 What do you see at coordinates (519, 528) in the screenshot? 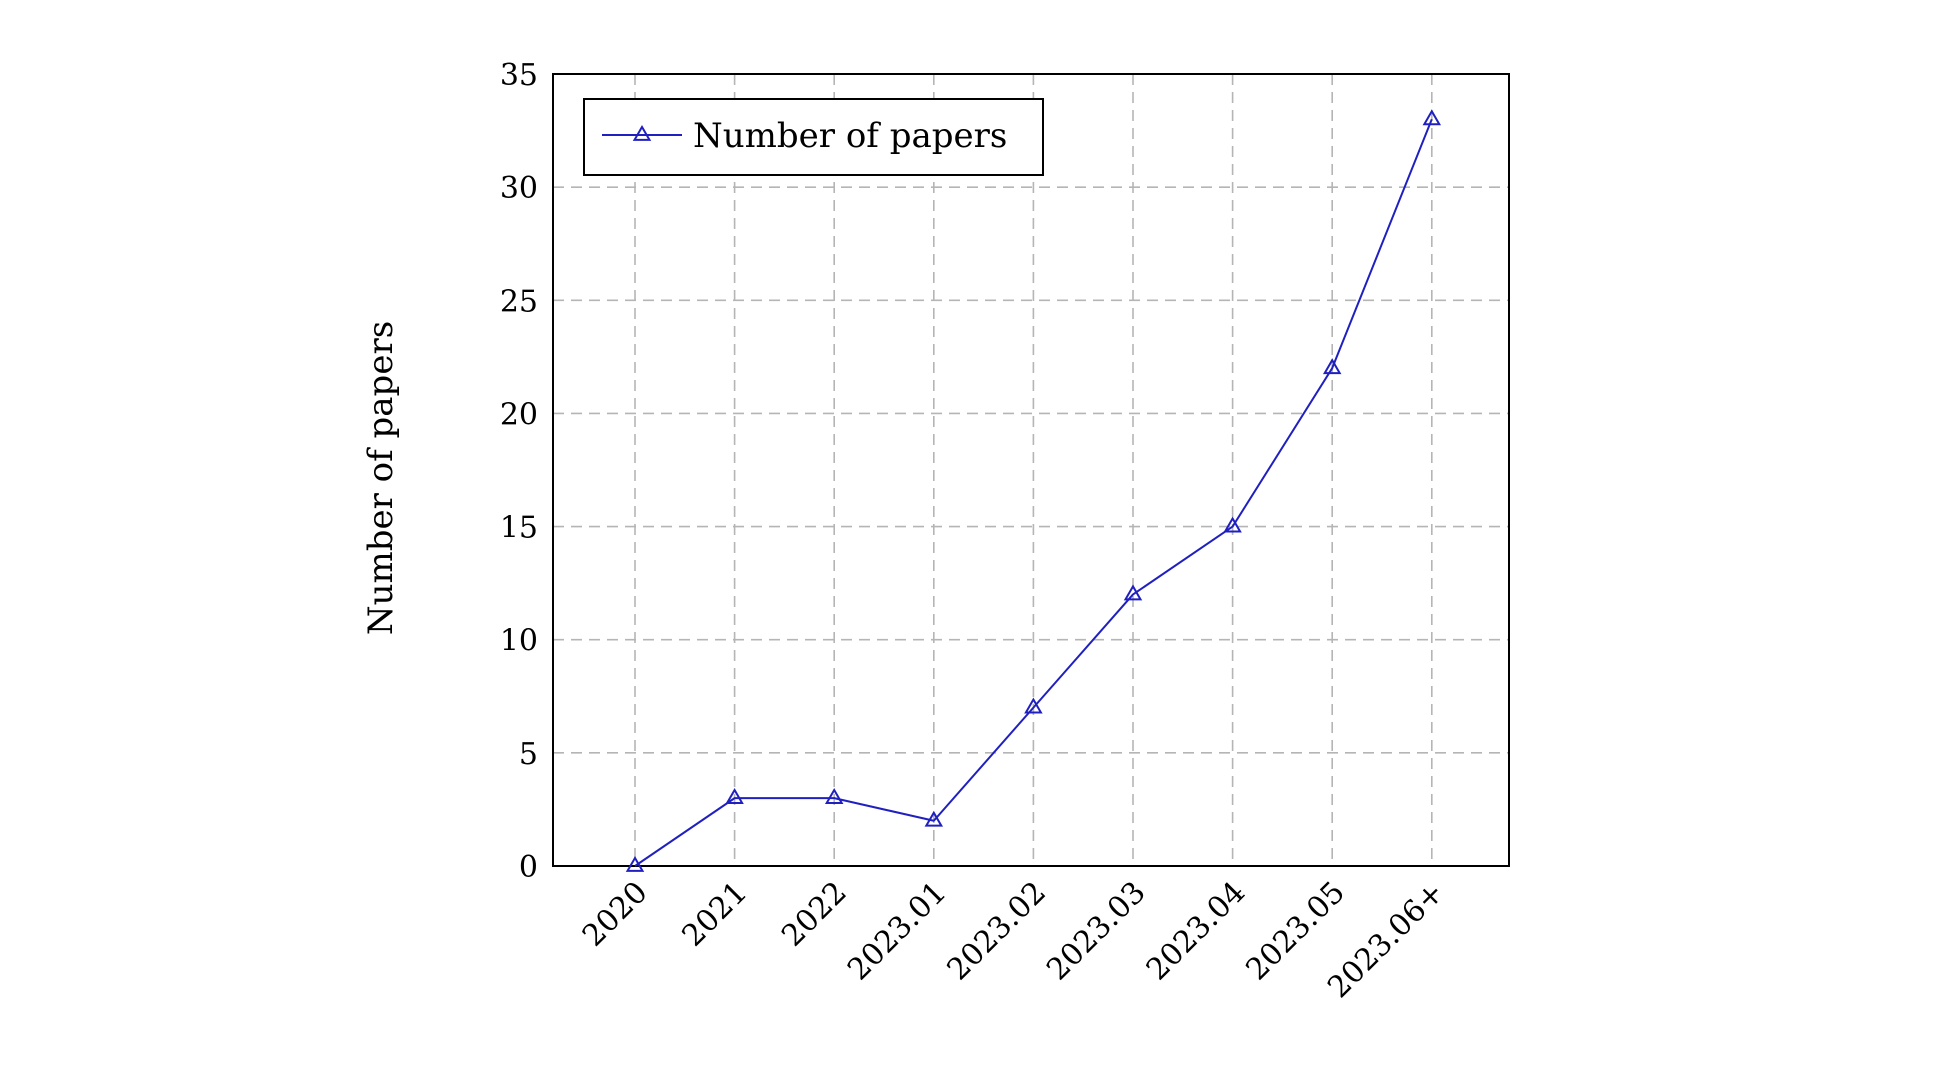
I see `y-tick-label: 15` at bounding box center [519, 528].